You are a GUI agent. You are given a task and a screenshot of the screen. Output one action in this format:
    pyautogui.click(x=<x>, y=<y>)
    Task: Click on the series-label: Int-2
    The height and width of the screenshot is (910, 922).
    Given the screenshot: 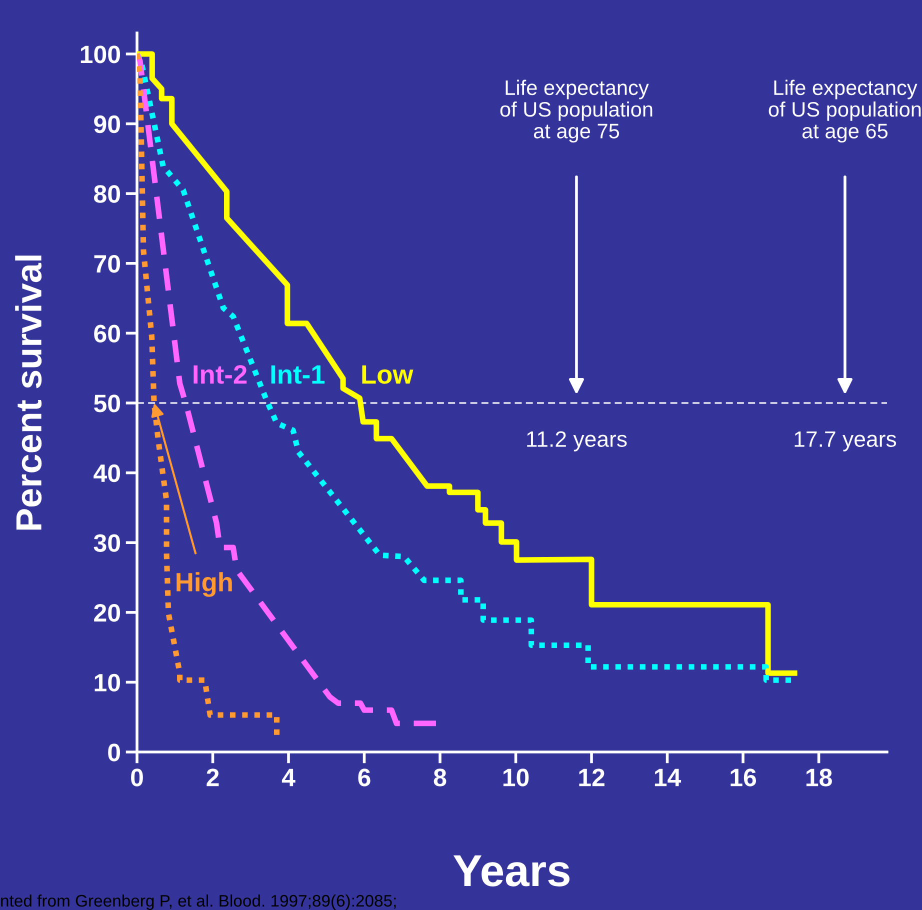 What is the action you would take?
    pyautogui.click(x=220, y=374)
    